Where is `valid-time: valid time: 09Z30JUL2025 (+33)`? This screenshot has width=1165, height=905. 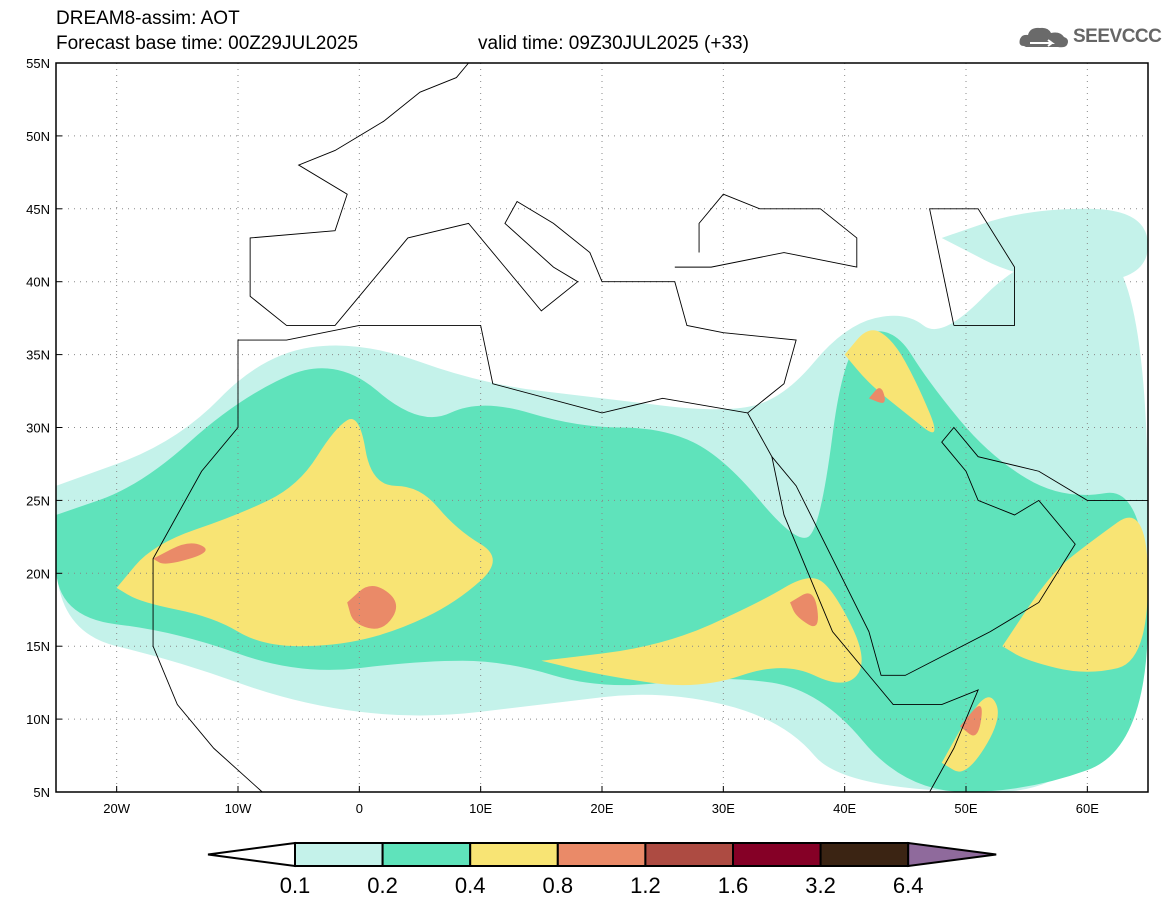 valid-time: valid time: 09Z30JUL2025 (+33) is located at coordinates (613, 43).